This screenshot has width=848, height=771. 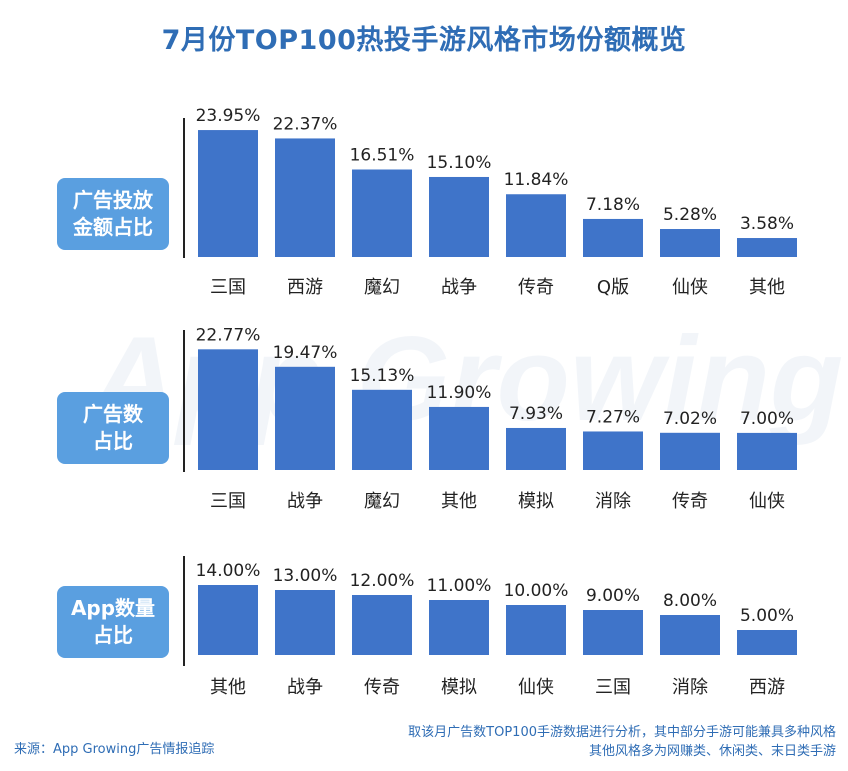 I want to click on value-label: 9.00%, so click(x=613, y=596).